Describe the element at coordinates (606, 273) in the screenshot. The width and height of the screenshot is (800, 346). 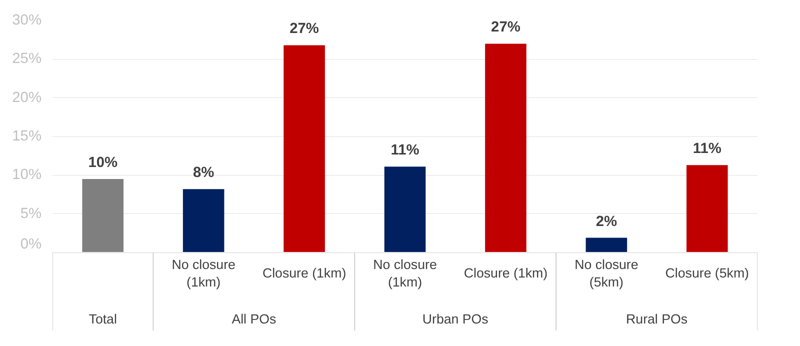
I see `x-tick-label: No closure (5km)` at that location.